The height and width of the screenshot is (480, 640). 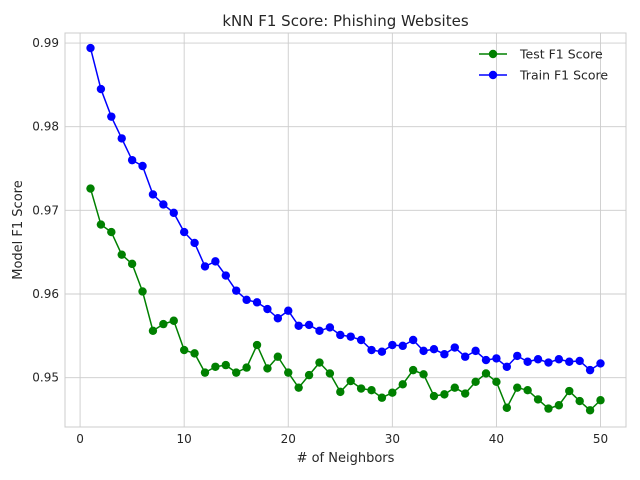 What do you see at coordinates (493, 54) in the screenshot?
I see `legend-marker-test-f1-score` at bounding box center [493, 54].